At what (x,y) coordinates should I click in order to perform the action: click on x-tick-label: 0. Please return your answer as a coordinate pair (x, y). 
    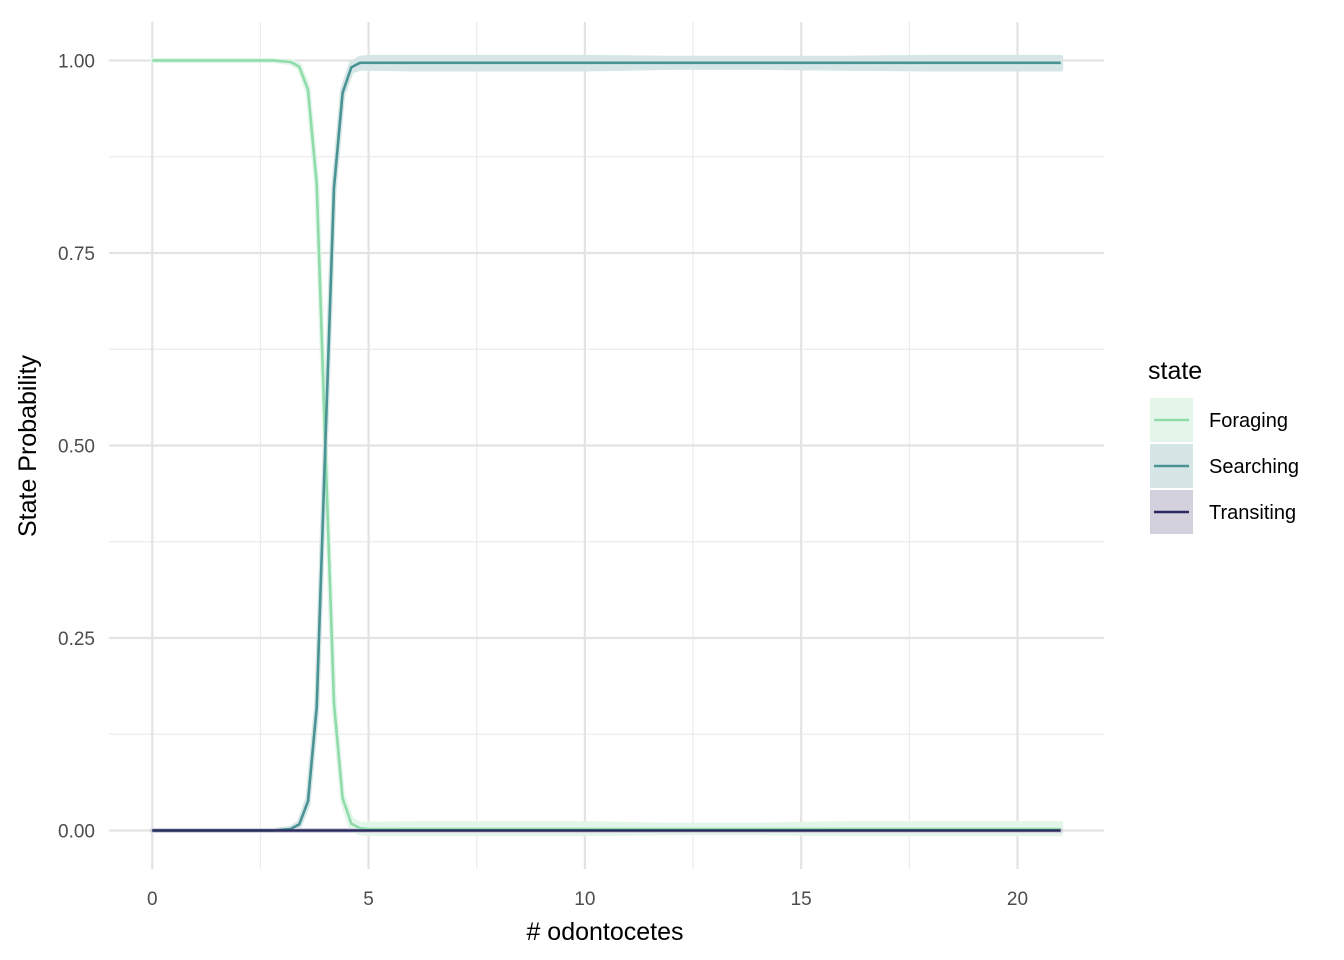
    Looking at the image, I should click on (152, 899).